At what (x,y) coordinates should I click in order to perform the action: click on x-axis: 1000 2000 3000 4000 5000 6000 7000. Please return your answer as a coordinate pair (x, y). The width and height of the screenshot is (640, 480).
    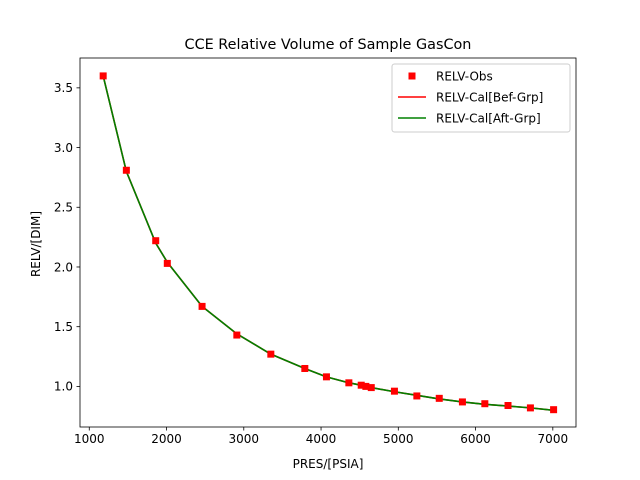
    Looking at the image, I should click on (321, 436).